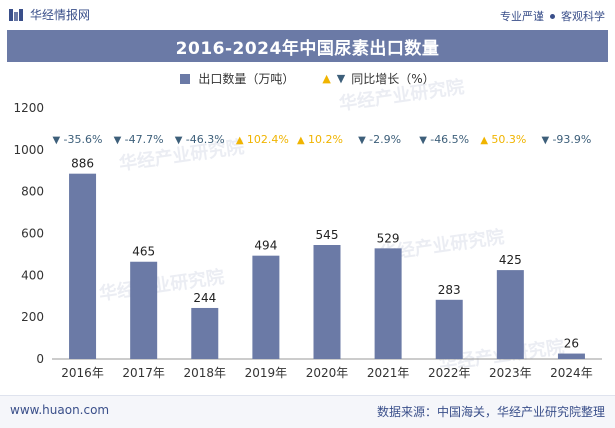  I want to click on x-tick-label: 2018年, so click(205, 373).